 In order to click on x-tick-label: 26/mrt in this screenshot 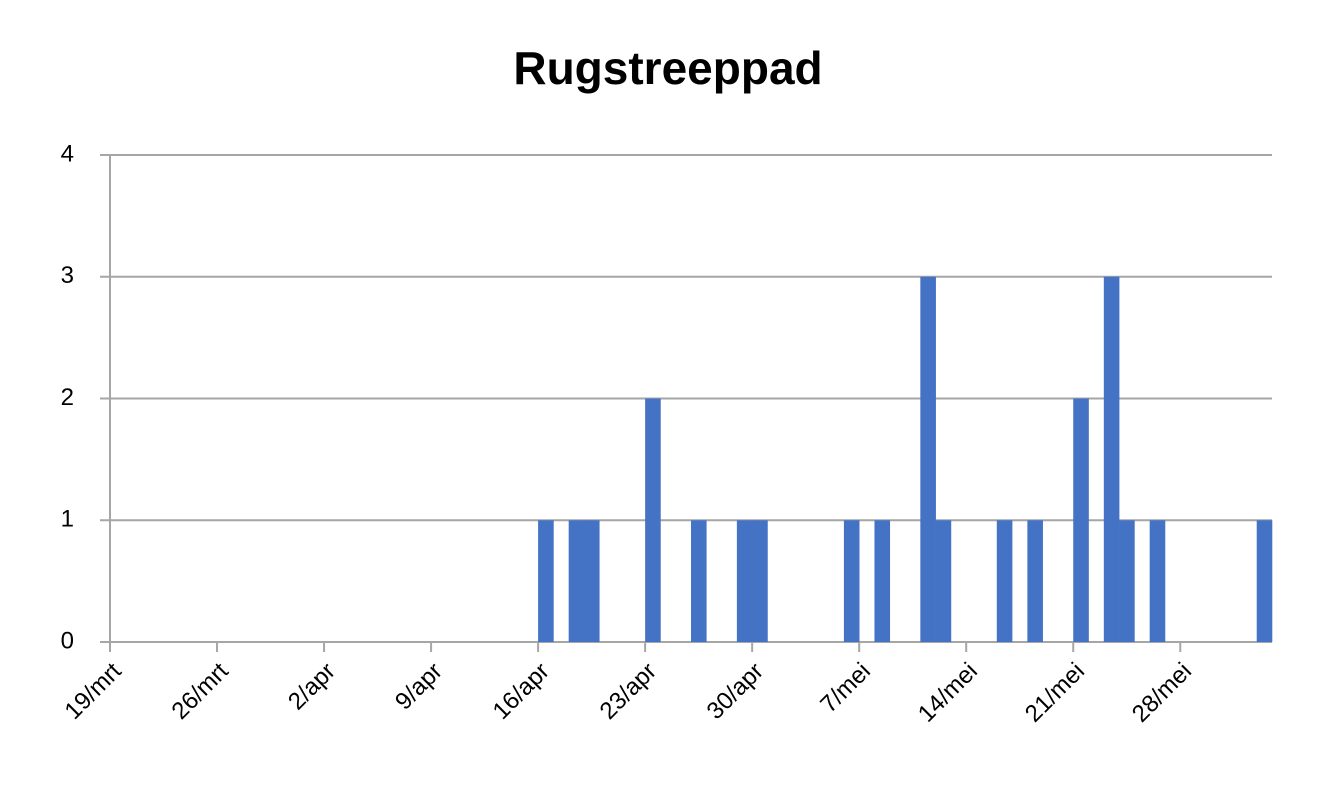, I will do `click(200, 690)`.